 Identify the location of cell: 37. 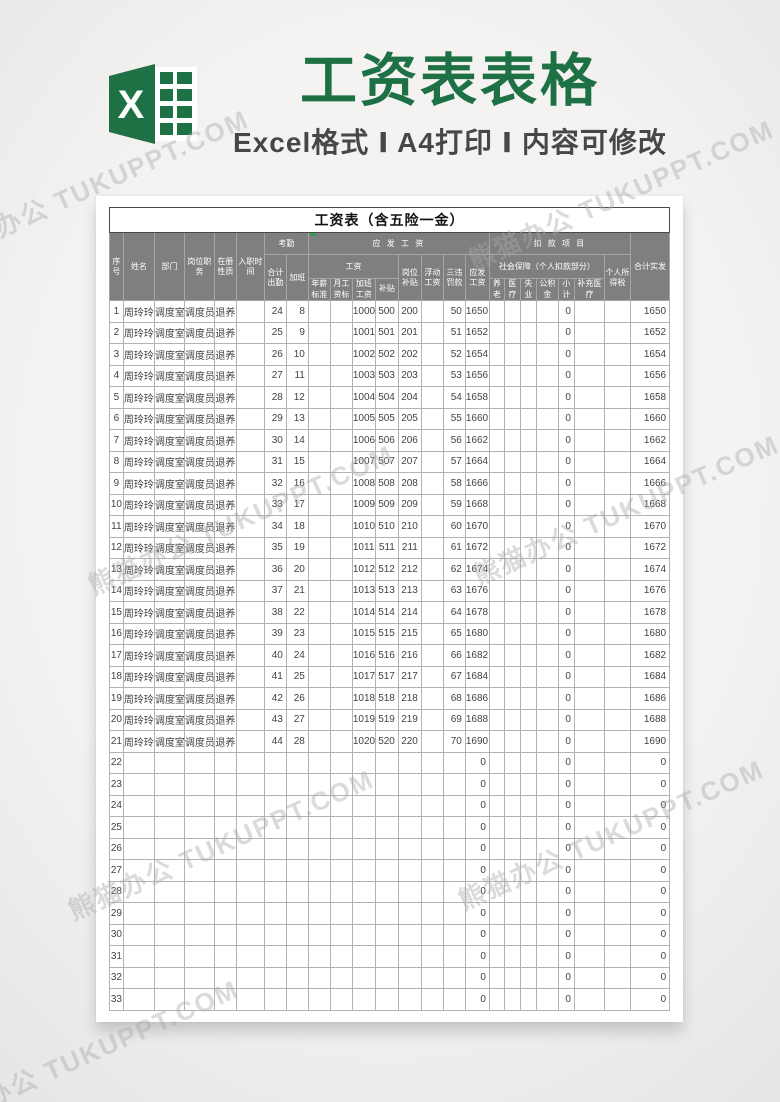
(275, 590).